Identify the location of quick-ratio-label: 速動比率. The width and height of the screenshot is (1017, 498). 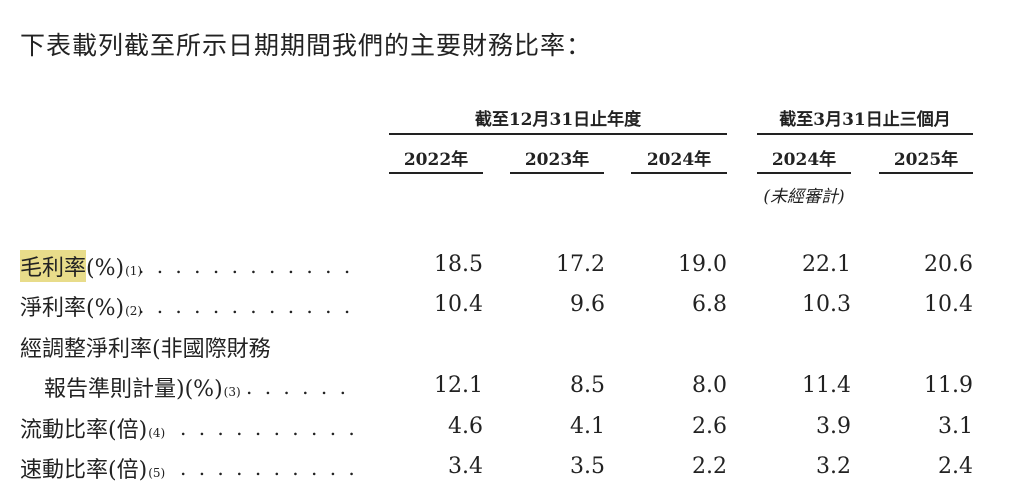
(64, 470).